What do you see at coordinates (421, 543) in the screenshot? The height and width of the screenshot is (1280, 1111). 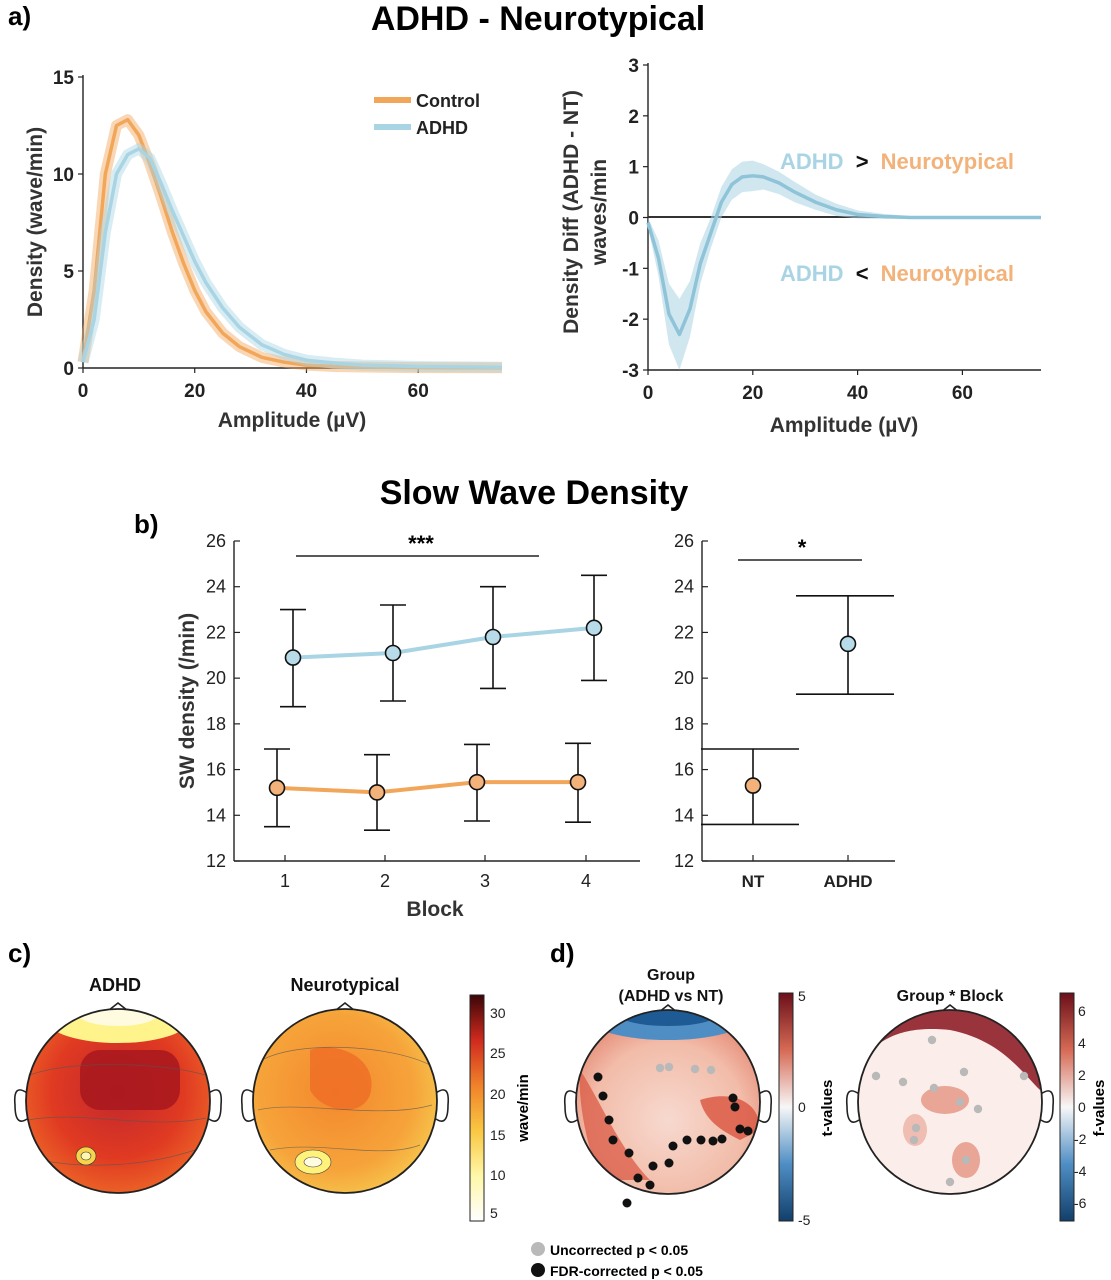 I see `block-significance-stars: ***` at bounding box center [421, 543].